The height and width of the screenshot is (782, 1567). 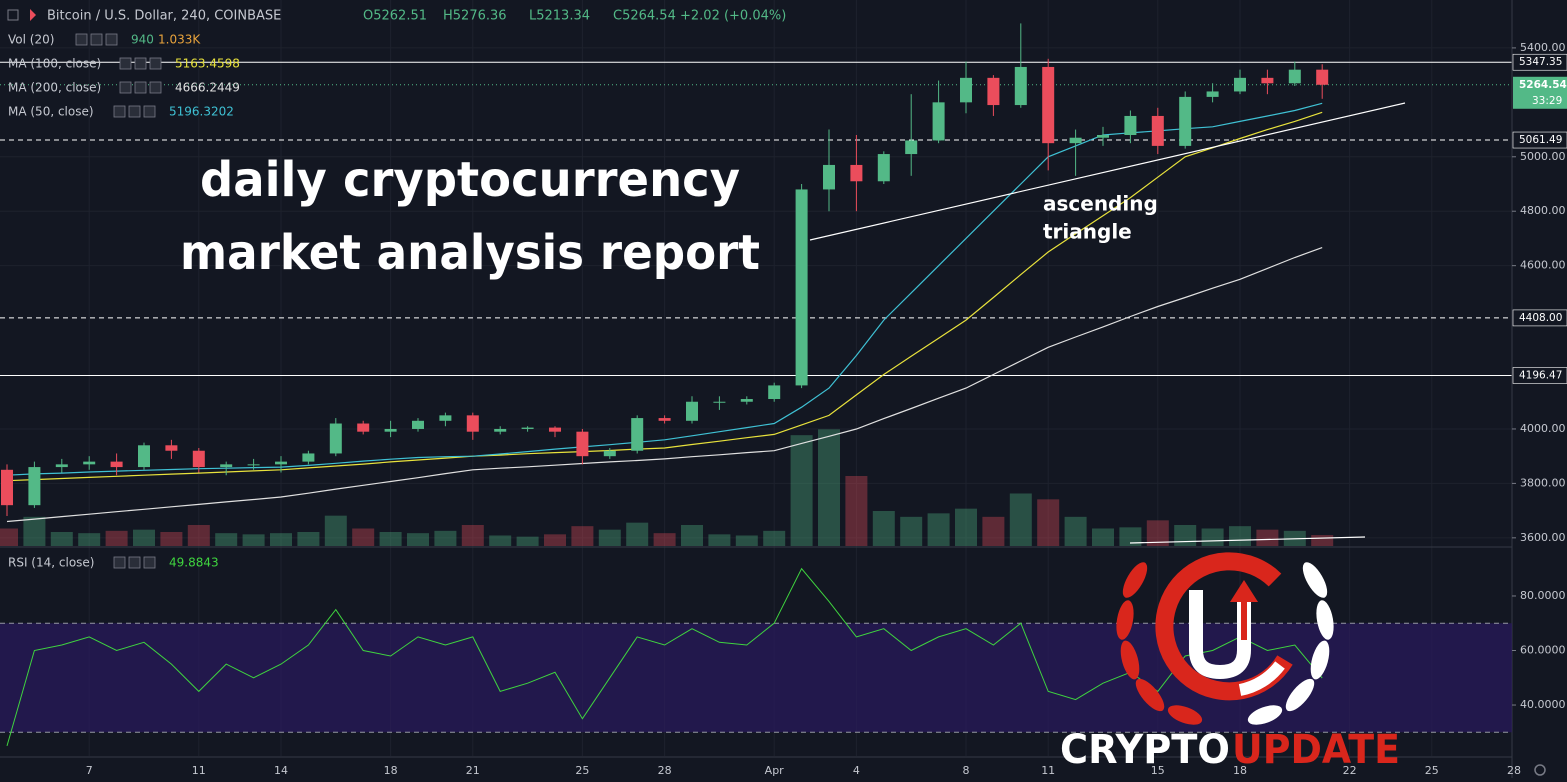 What do you see at coordinates (559, 16) in the screenshot?
I see `low-value: L5213.34` at bounding box center [559, 16].